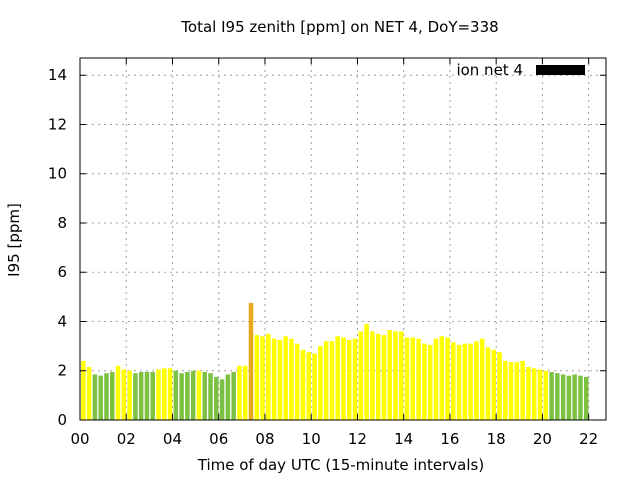  I want to click on x-tick-label: 20, so click(542, 439).